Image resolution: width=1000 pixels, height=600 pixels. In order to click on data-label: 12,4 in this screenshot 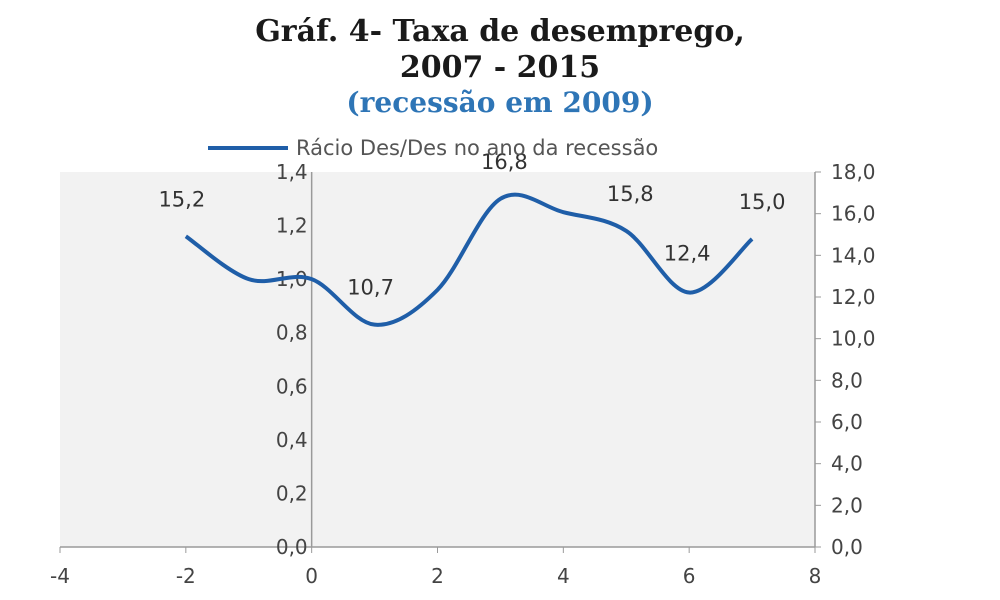, I will do `click(687, 254)`.